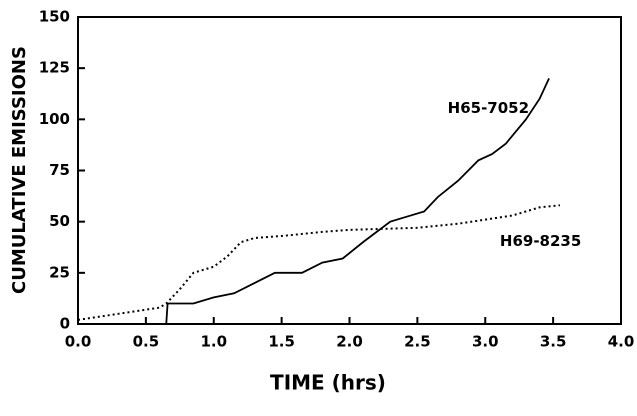  Describe the element at coordinates (281, 342) in the screenshot. I see `x-tick-label: 1.5` at that location.